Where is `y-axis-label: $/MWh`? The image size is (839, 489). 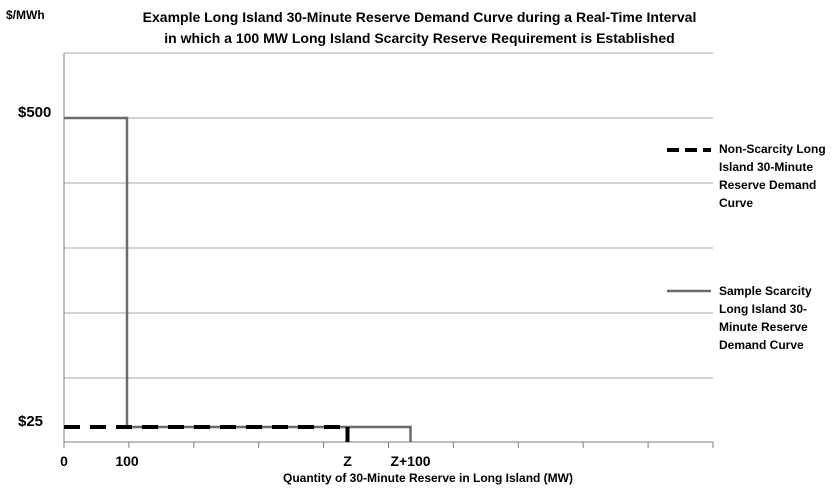 y-axis-label: $/MWh is located at coordinates (25, 15).